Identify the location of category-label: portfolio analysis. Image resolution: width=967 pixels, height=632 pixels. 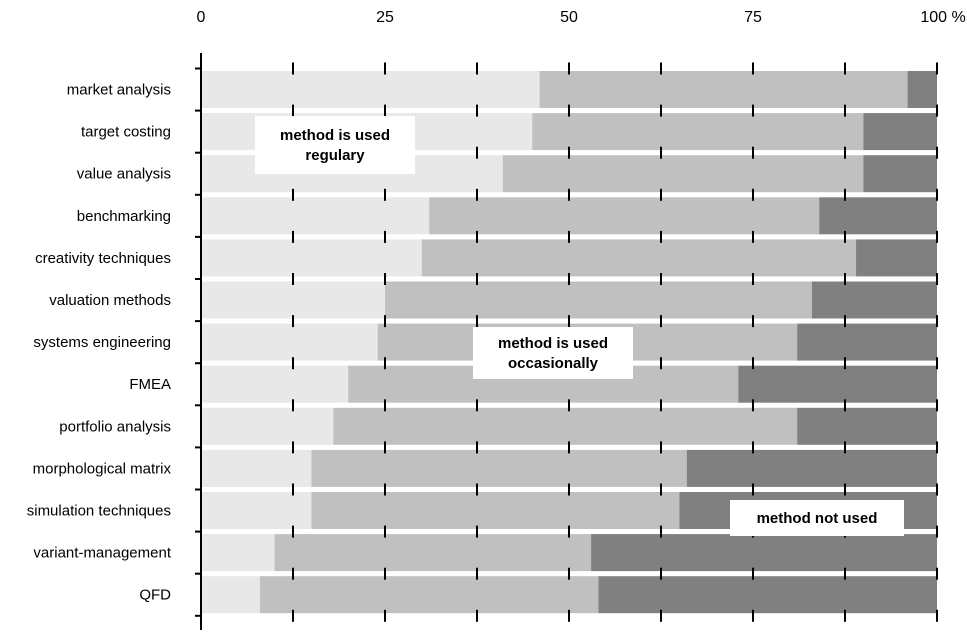
(115, 426).